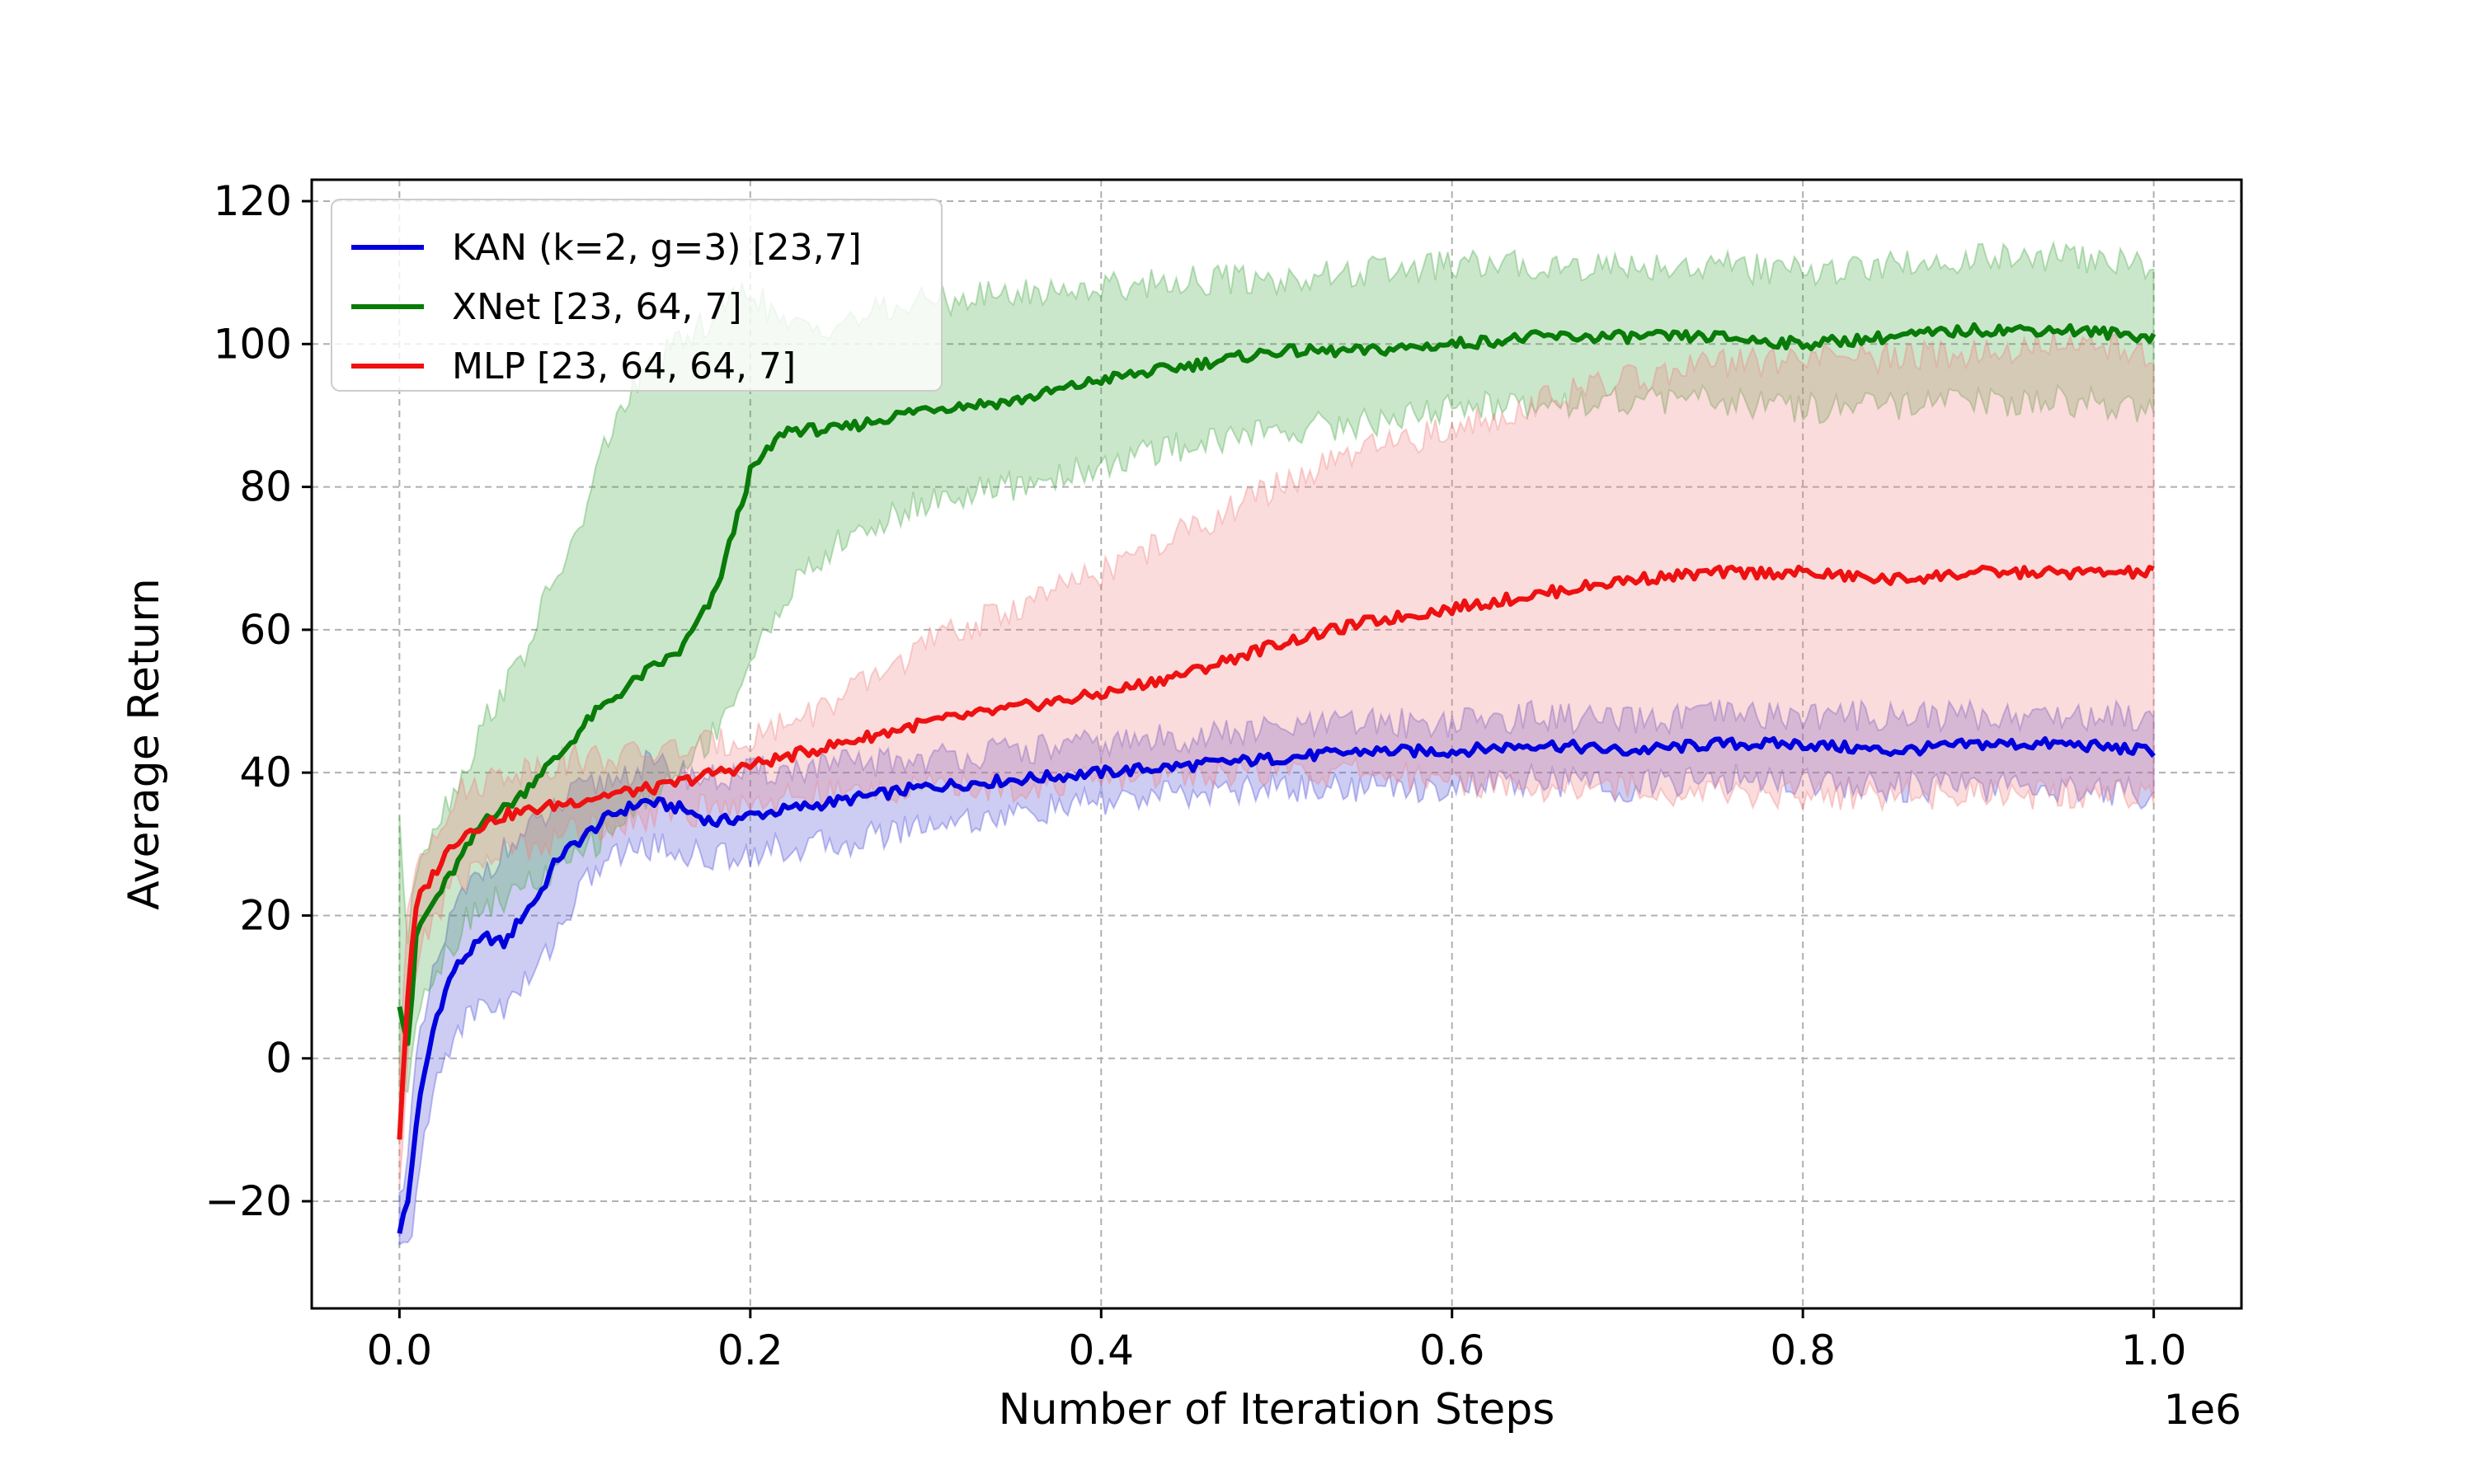  I want to click on x-tick-label: 0.0, so click(400, 1350).